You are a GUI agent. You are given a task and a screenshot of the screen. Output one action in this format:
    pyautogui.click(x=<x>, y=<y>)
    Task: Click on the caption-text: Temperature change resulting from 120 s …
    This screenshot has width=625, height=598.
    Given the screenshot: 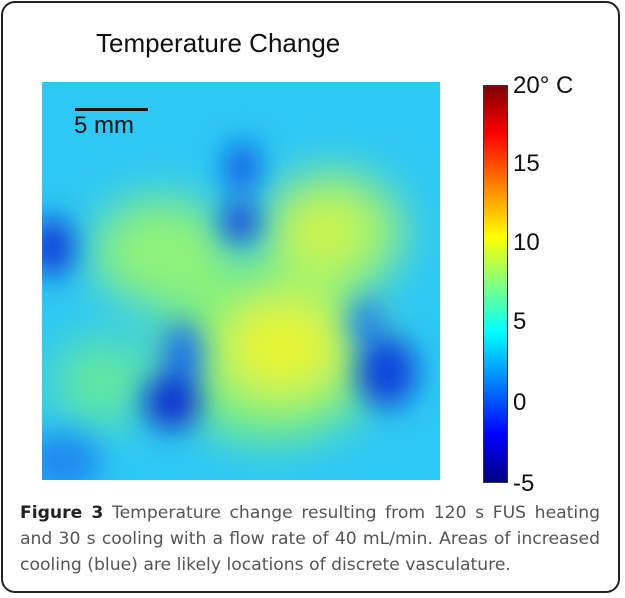 What is the action you would take?
    pyautogui.click(x=310, y=539)
    